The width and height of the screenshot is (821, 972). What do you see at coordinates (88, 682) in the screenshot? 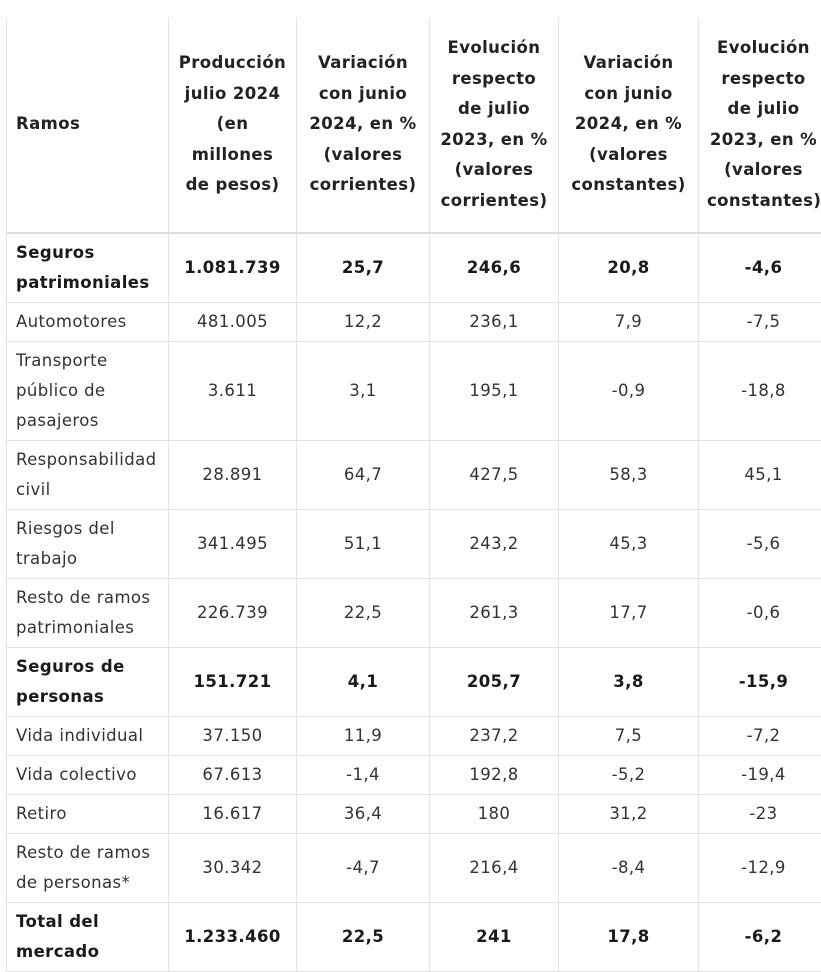
I see `row-label: Seguros de personas` at bounding box center [88, 682].